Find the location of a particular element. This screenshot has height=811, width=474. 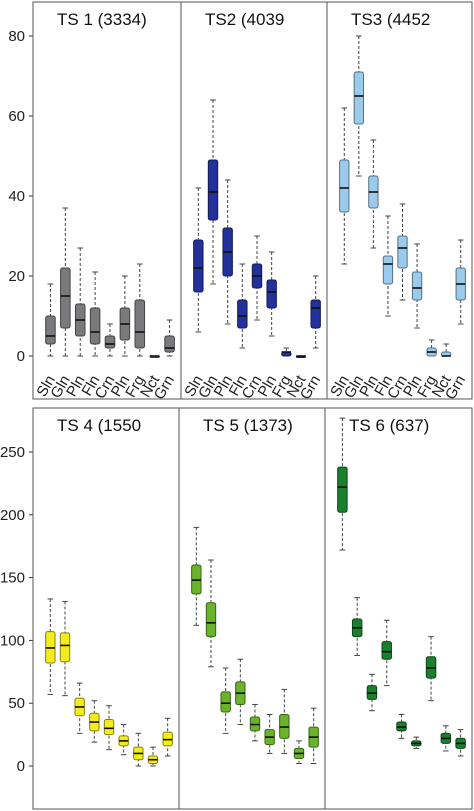

y-tick-label: 60 is located at coordinates (16, 116).